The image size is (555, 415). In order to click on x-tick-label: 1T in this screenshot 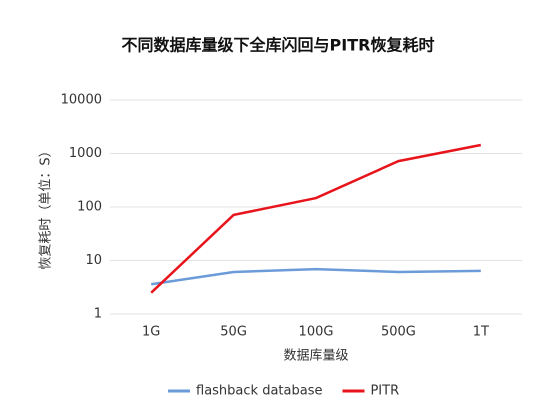, I will do `click(481, 332)`.